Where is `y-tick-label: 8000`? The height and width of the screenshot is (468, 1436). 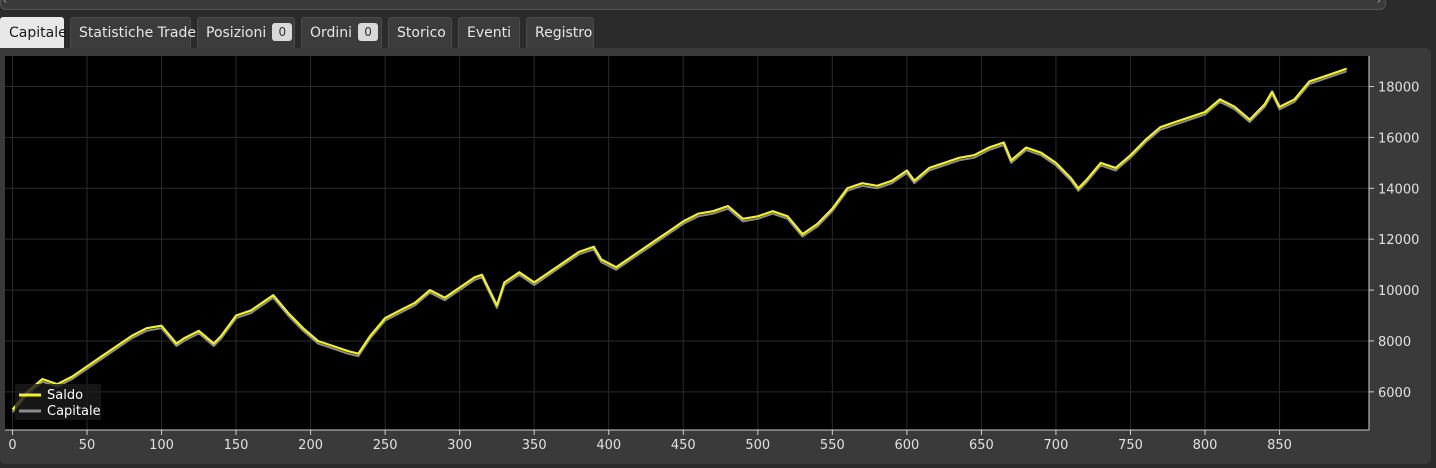
y-tick-label: 8000 is located at coordinates (1394, 342).